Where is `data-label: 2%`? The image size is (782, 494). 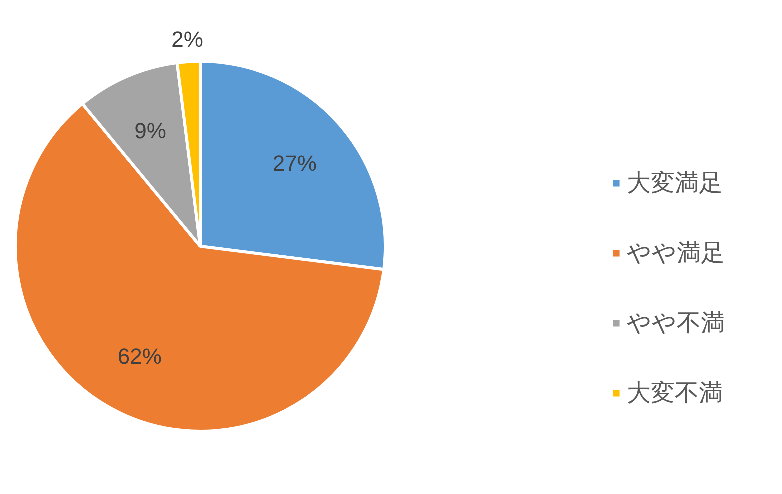 data-label: 2% is located at coordinates (188, 39).